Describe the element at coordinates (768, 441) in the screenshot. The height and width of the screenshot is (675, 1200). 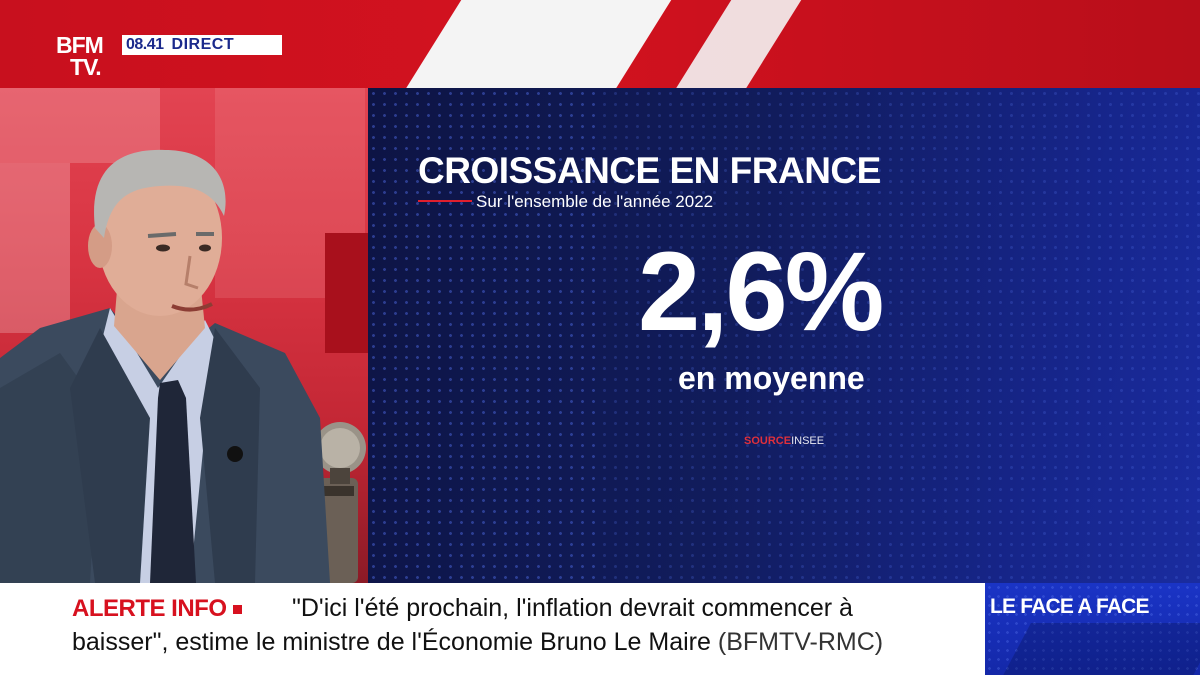
I see `source-label: SOURCE` at that location.